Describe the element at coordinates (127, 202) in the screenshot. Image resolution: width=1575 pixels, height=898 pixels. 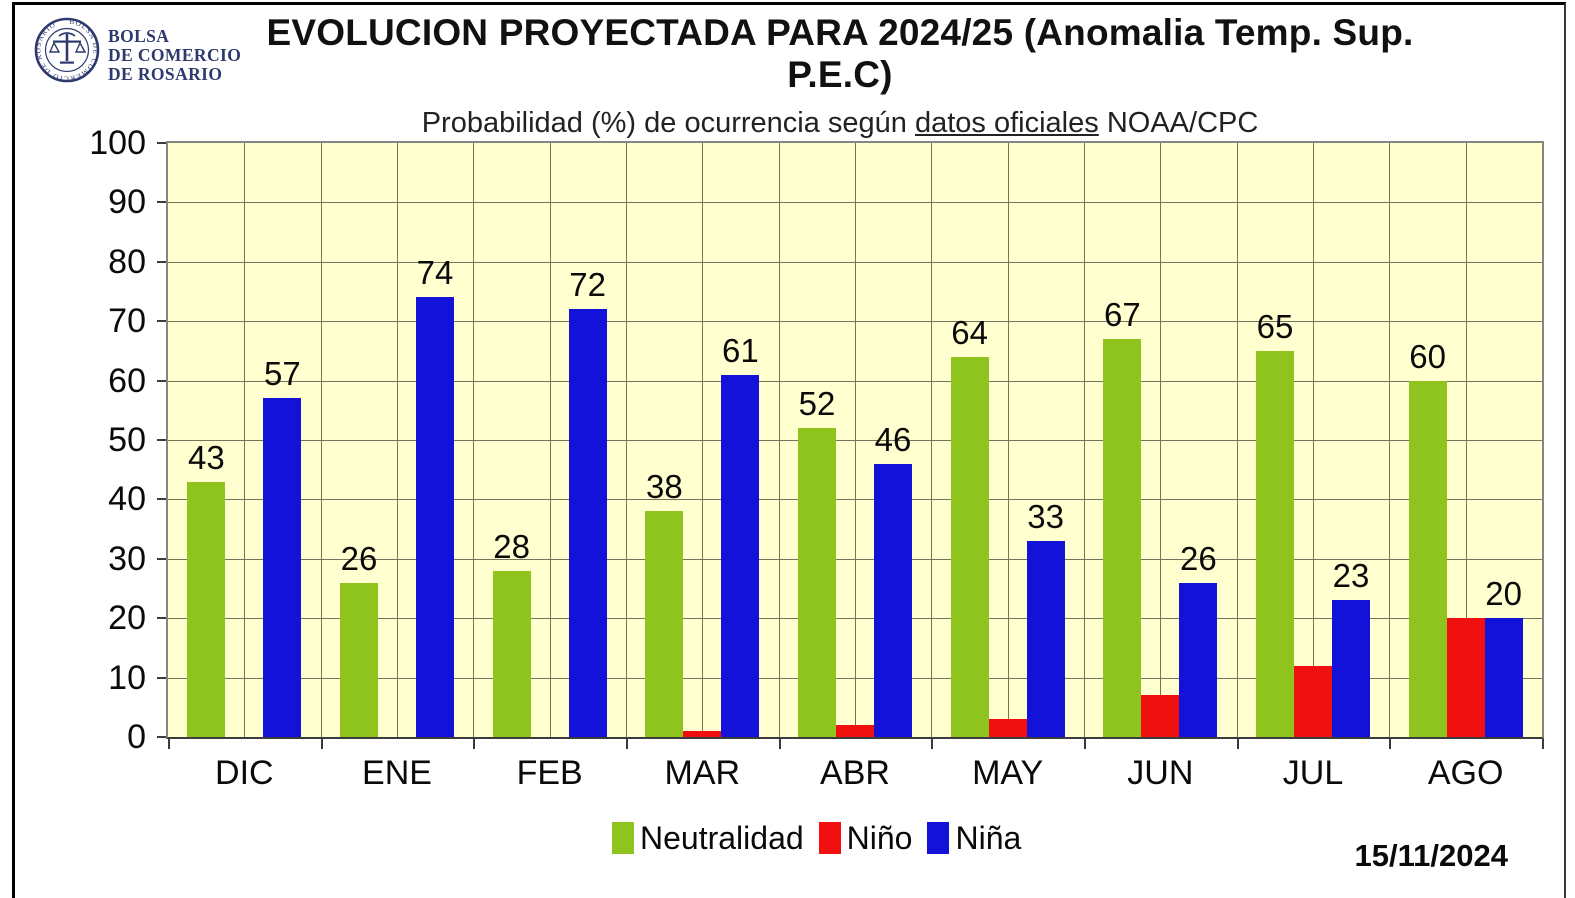
I see `y-axis-label: 90` at that location.